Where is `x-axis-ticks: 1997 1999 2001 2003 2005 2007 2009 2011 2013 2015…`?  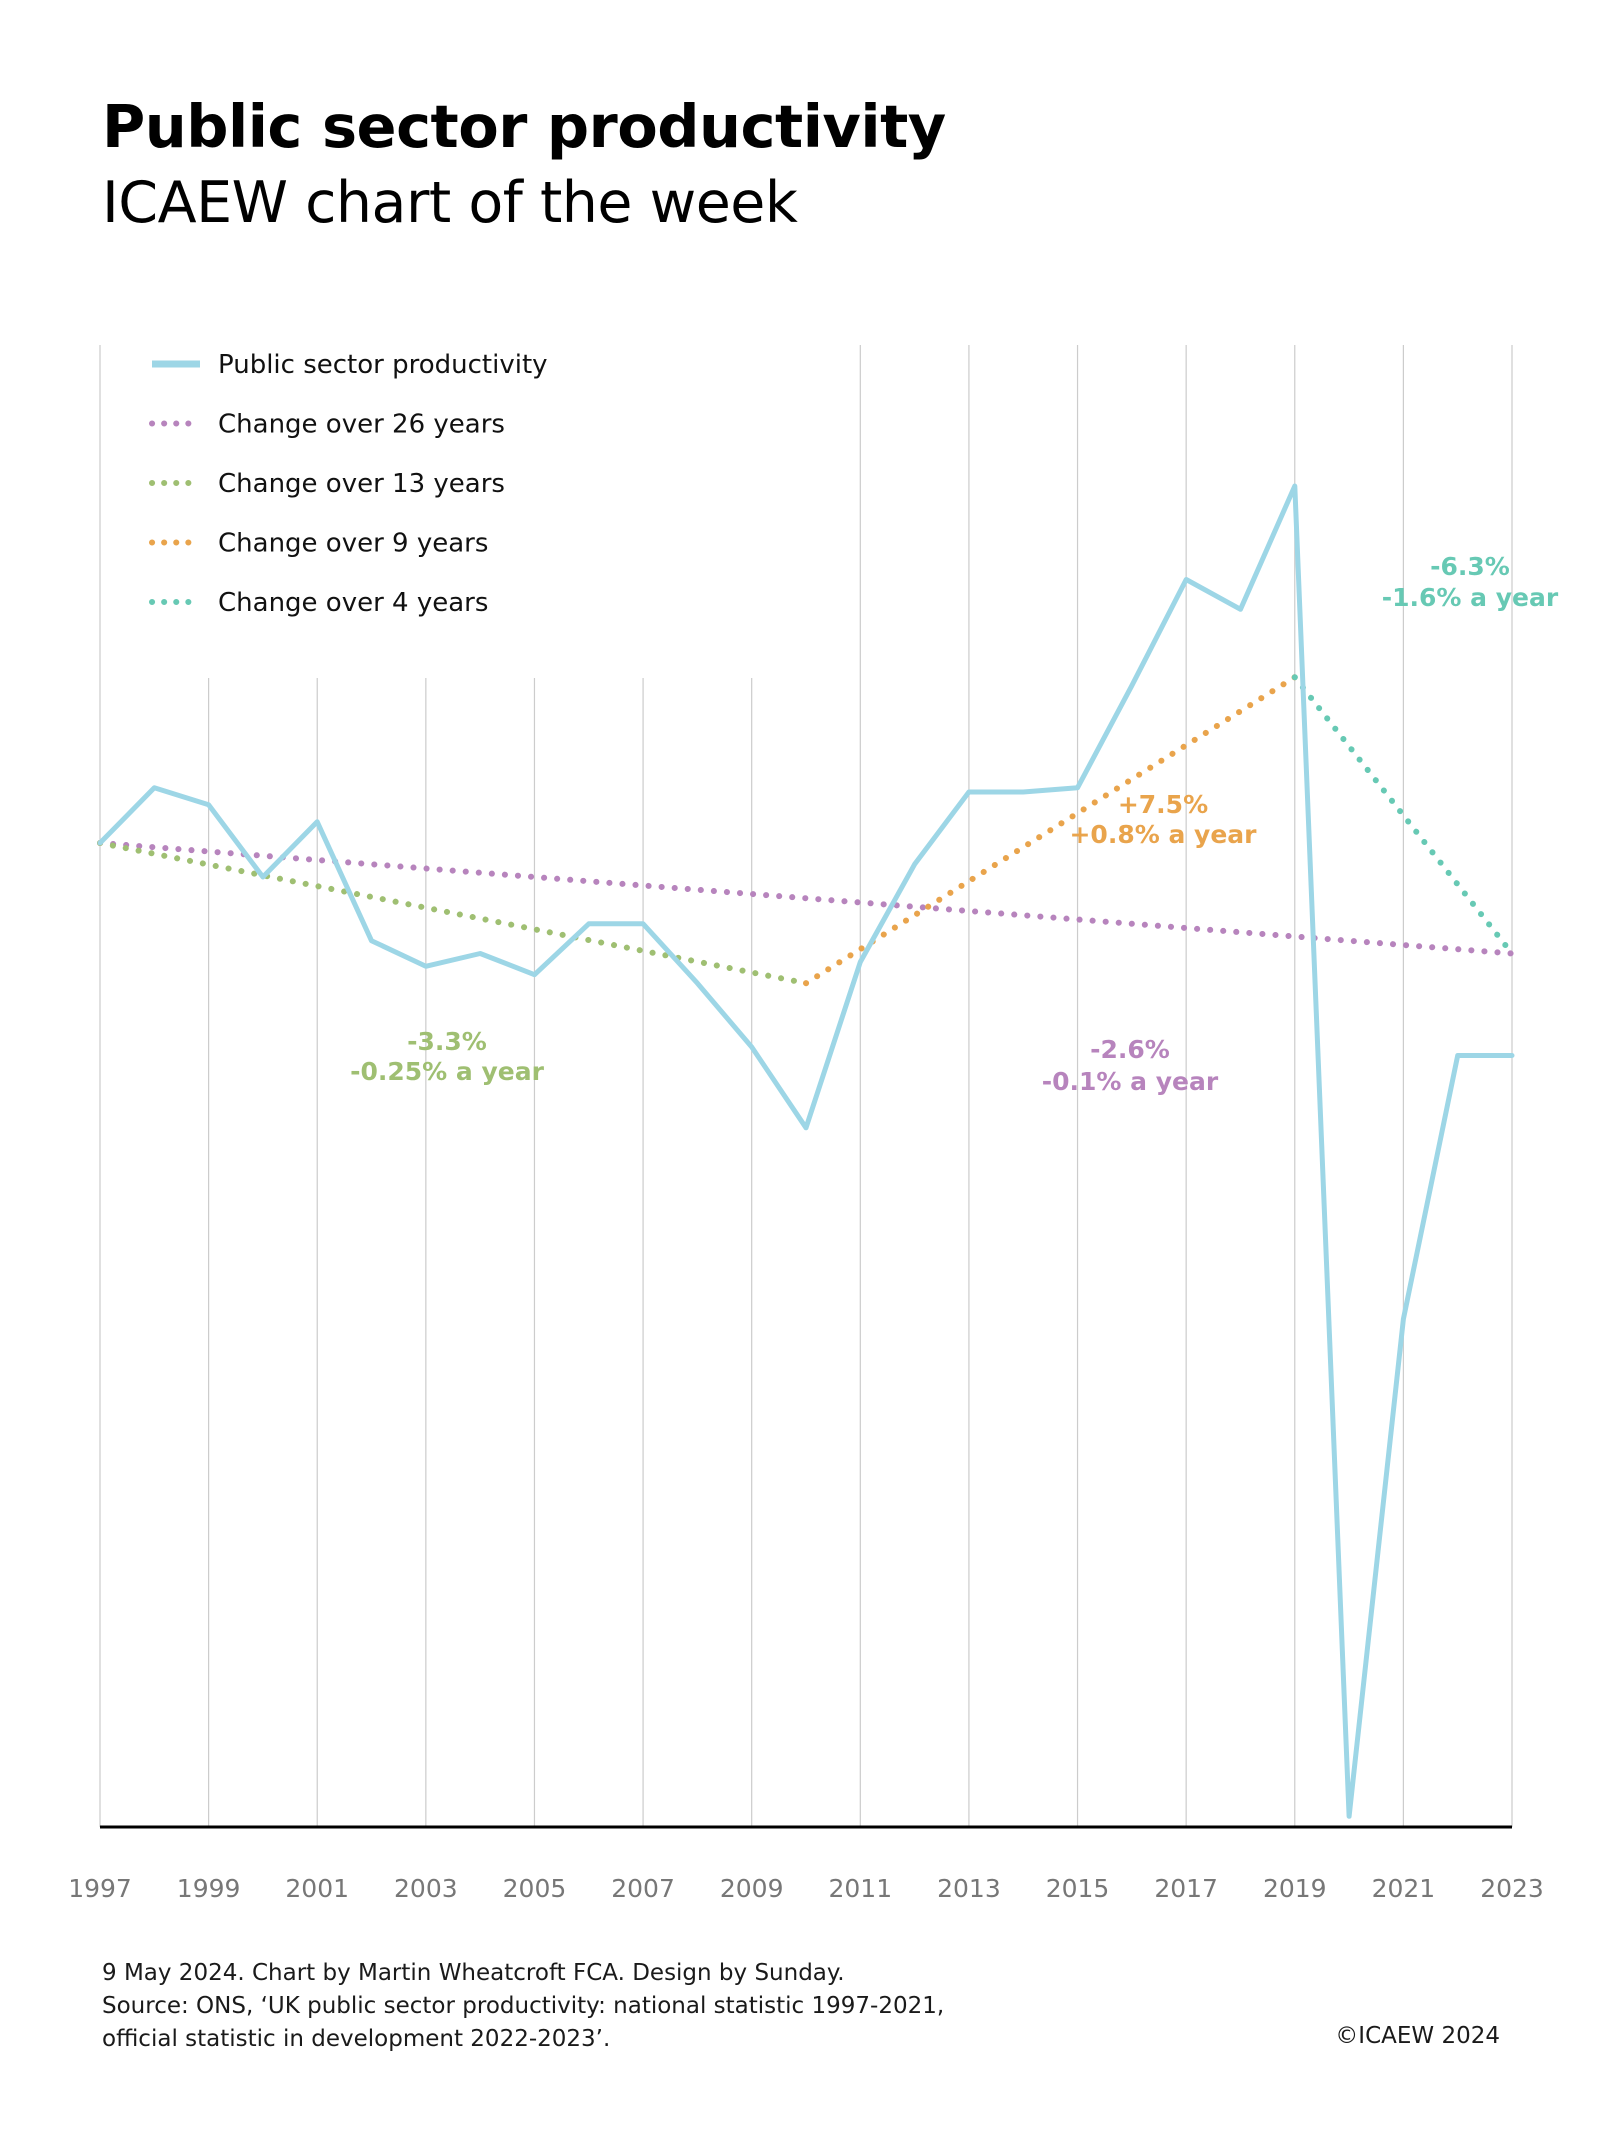 x-axis-ticks: 1997 1999 2001 2003 2005 2007 2009 2011 2013 2015… is located at coordinates (806, 1888).